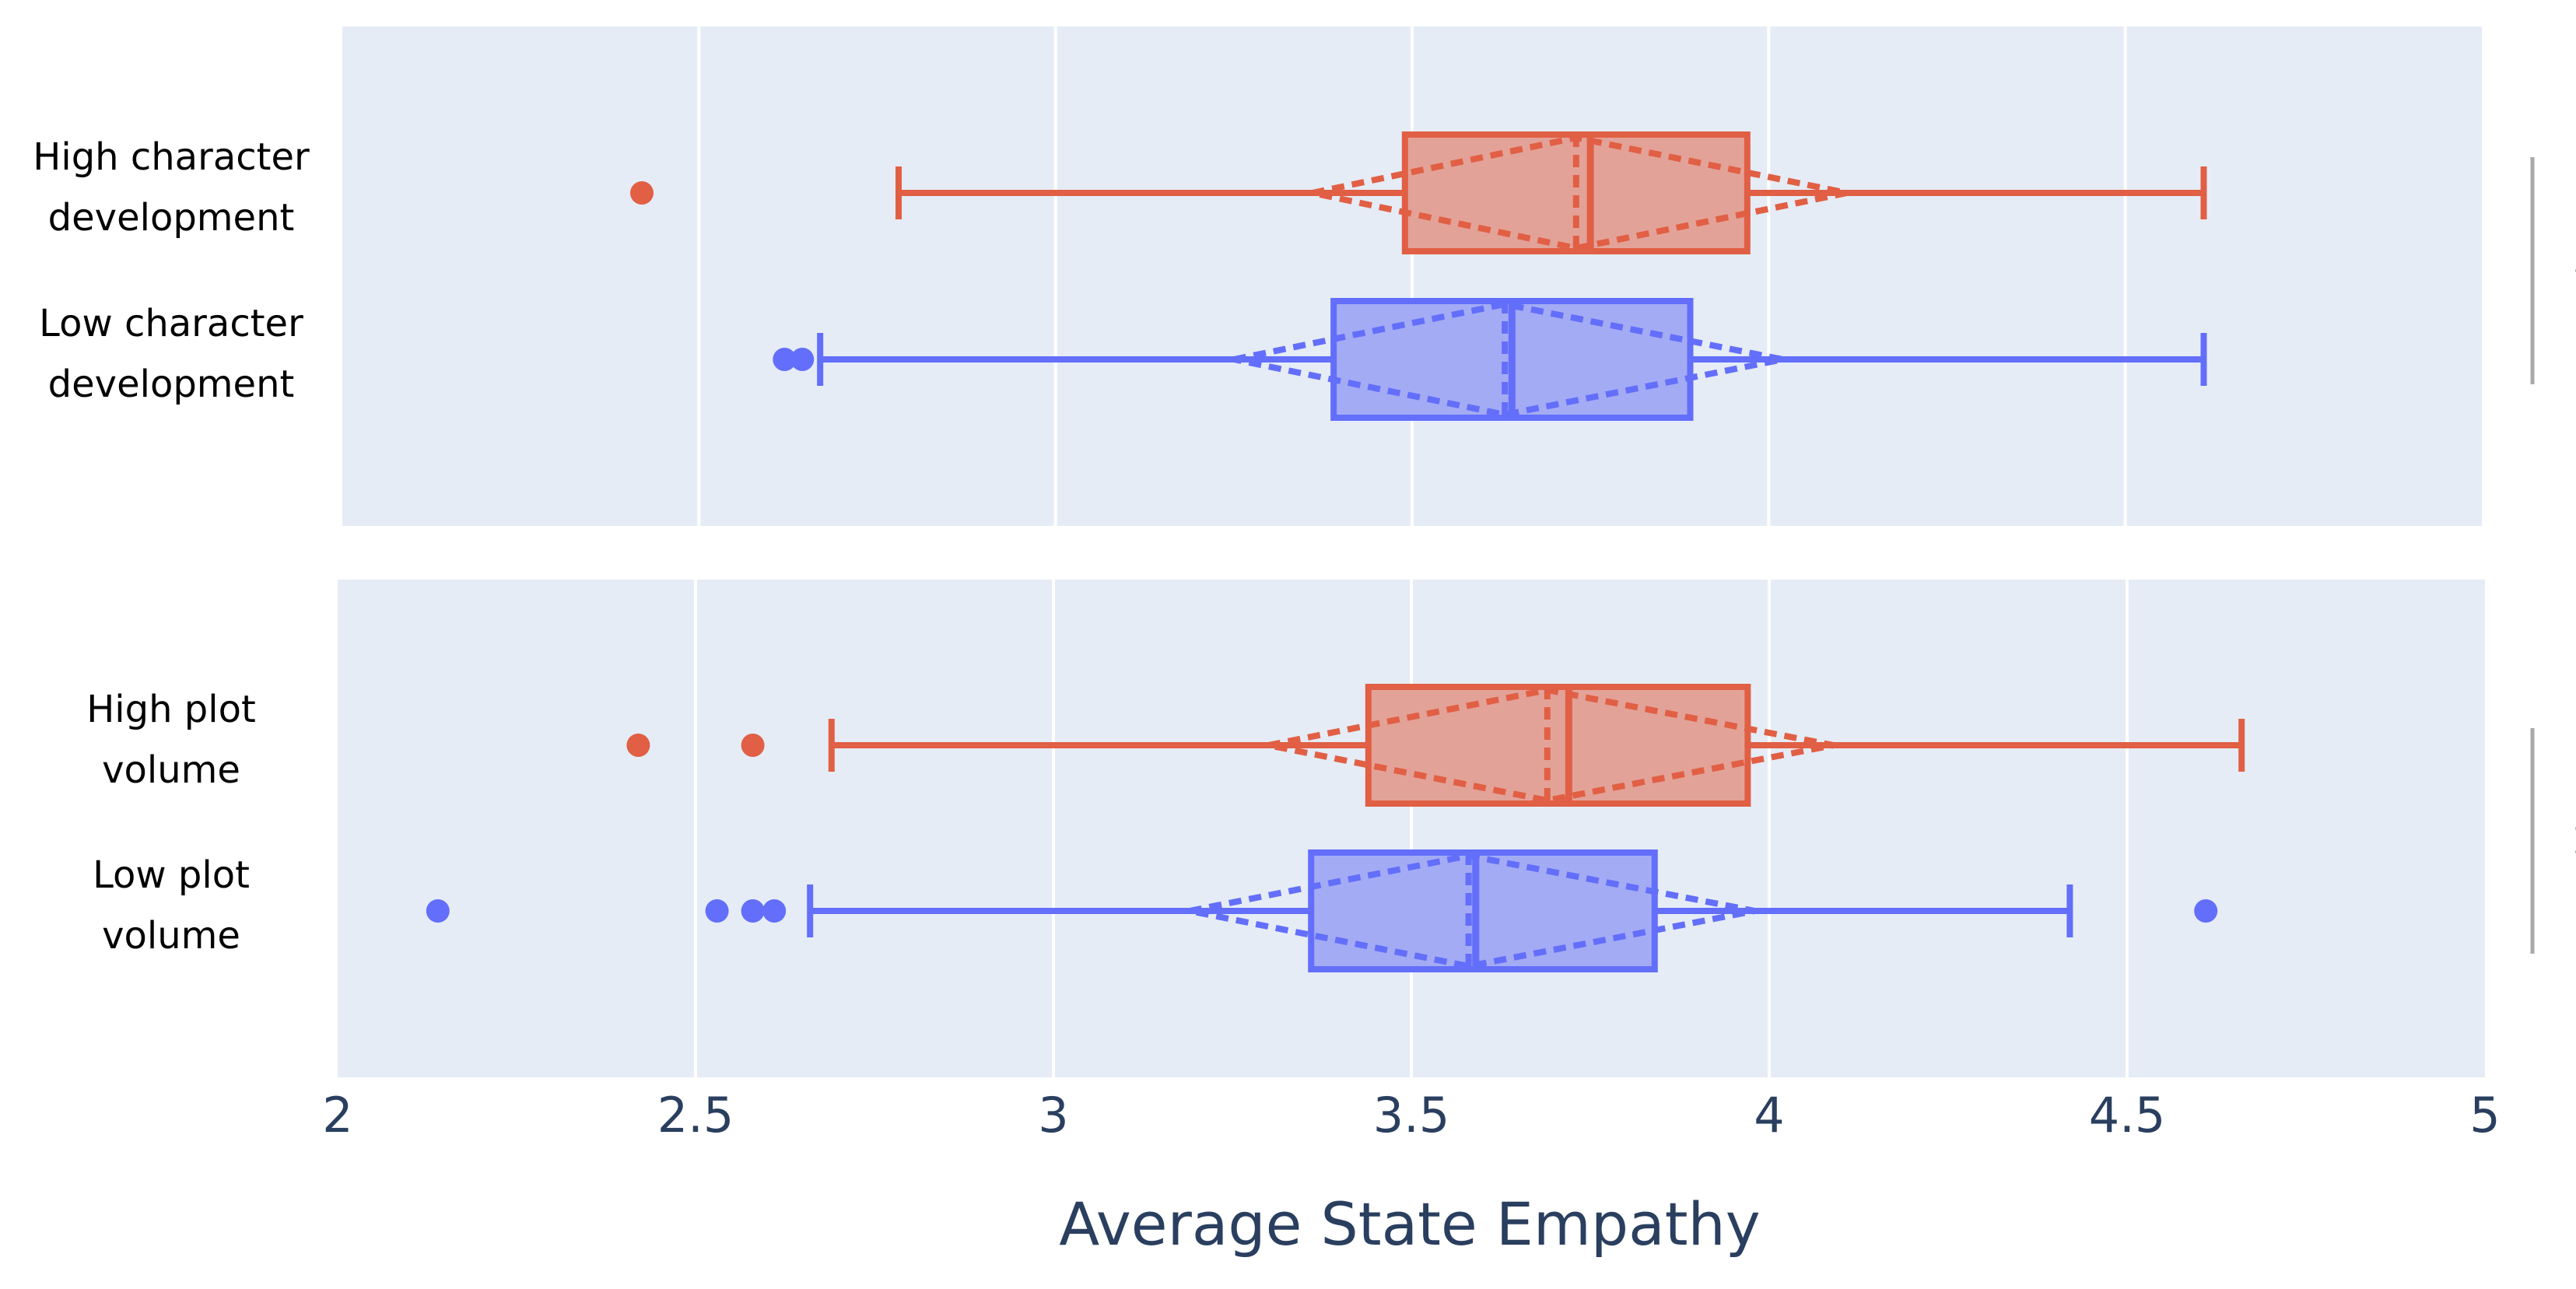 Image resolution: width=2576 pixels, height=1289 pixels. Describe the element at coordinates (2484, 1115) in the screenshot. I see `x-tick-label: 5` at that location.